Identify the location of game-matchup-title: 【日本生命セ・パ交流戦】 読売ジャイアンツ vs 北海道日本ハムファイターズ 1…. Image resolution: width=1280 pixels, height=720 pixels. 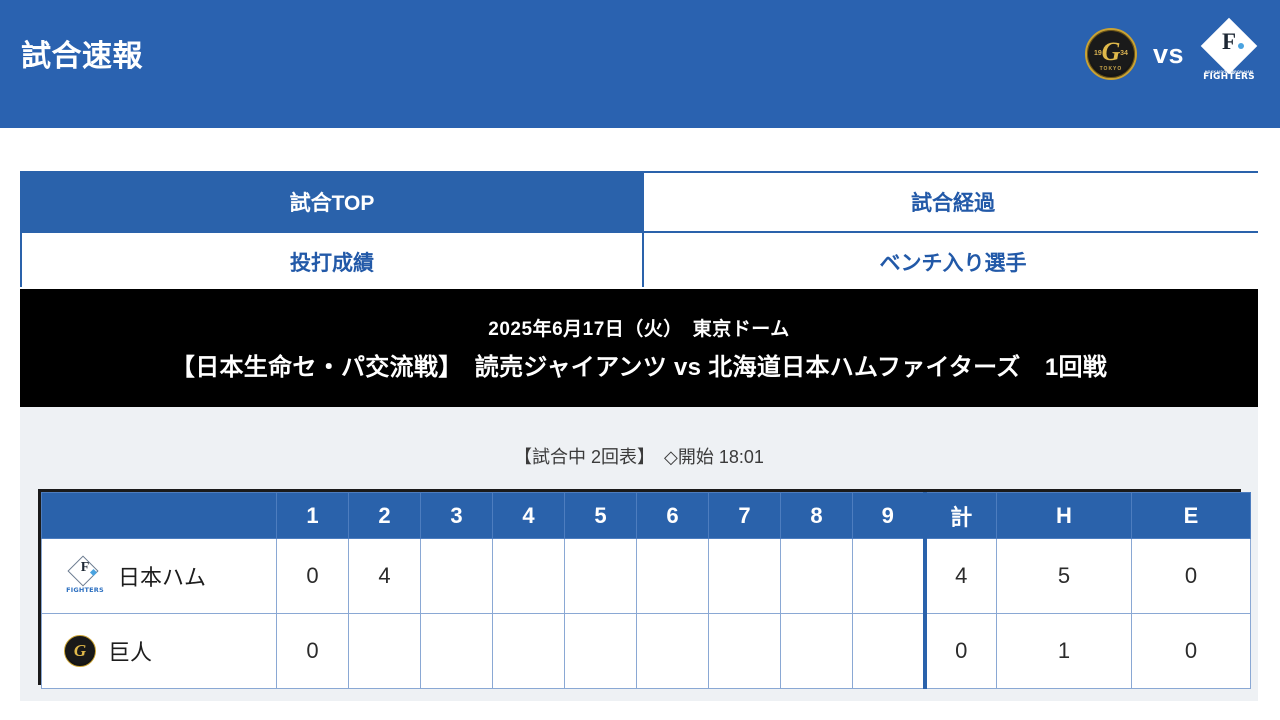
(639, 367).